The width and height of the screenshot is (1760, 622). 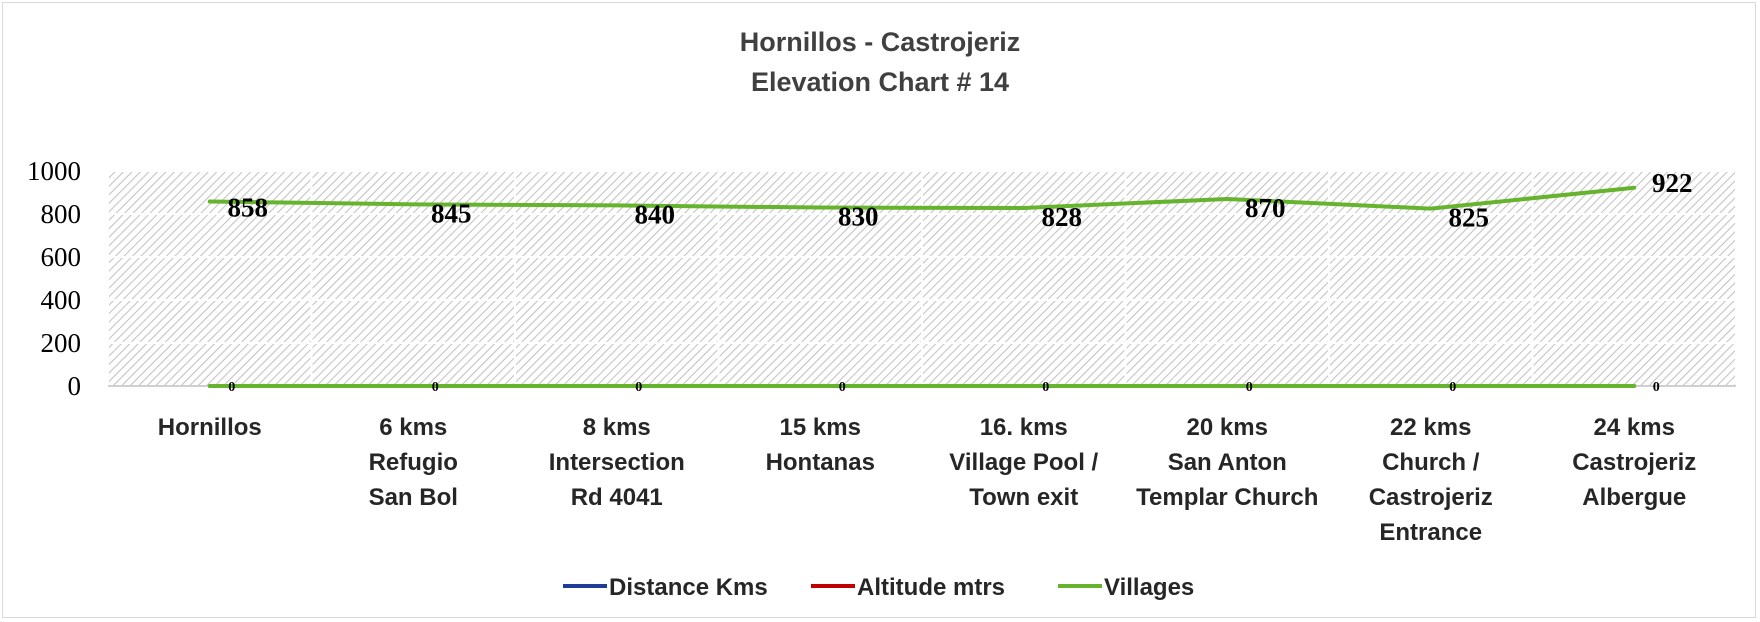 What do you see at coordinates (248, 208) in the screenshot?
I see `data-label: 858` at bounding box center [248, 208].